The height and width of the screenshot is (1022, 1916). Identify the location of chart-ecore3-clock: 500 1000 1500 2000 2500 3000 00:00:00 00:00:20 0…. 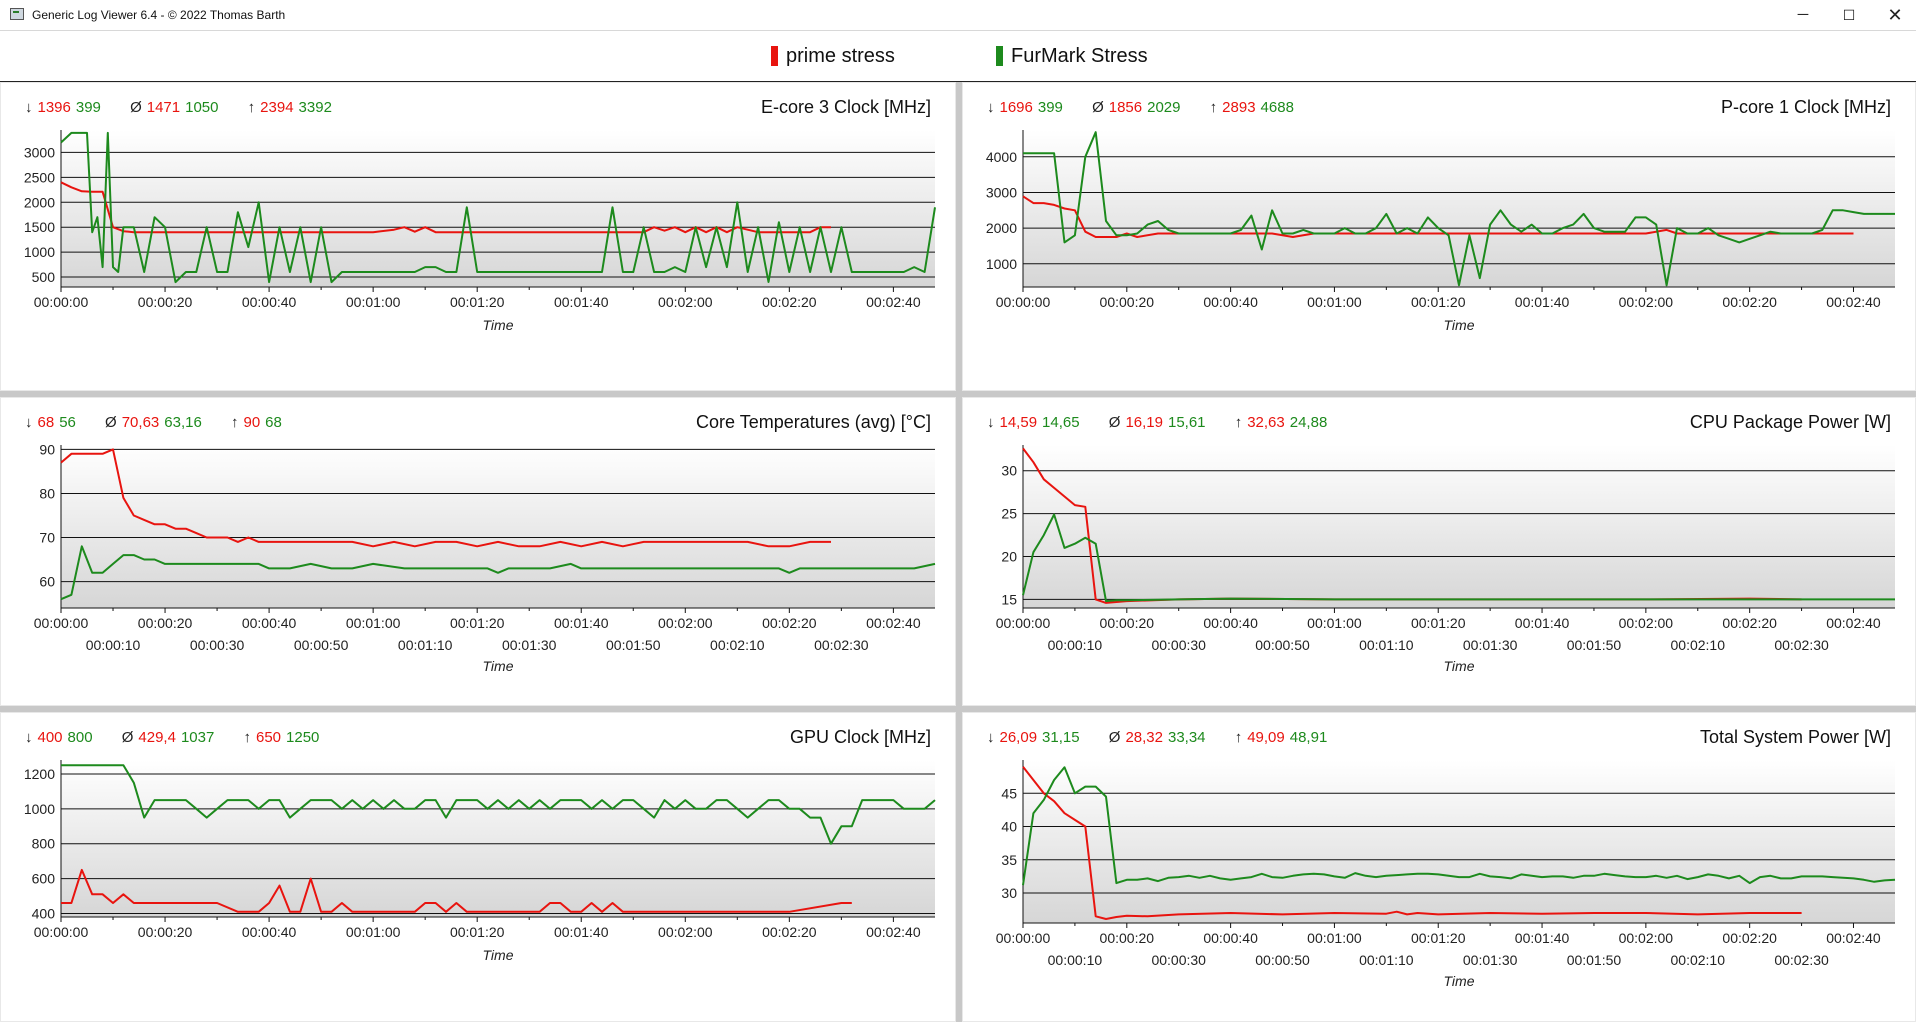
(478, 236).